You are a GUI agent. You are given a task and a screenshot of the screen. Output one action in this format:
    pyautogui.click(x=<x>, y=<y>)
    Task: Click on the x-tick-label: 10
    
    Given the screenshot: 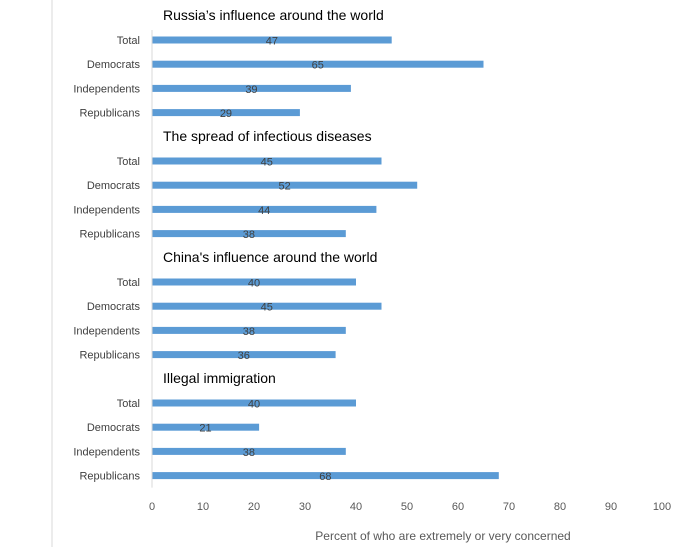 What is the action you would take?
    pyautogui.click(x=203, y=507)
    